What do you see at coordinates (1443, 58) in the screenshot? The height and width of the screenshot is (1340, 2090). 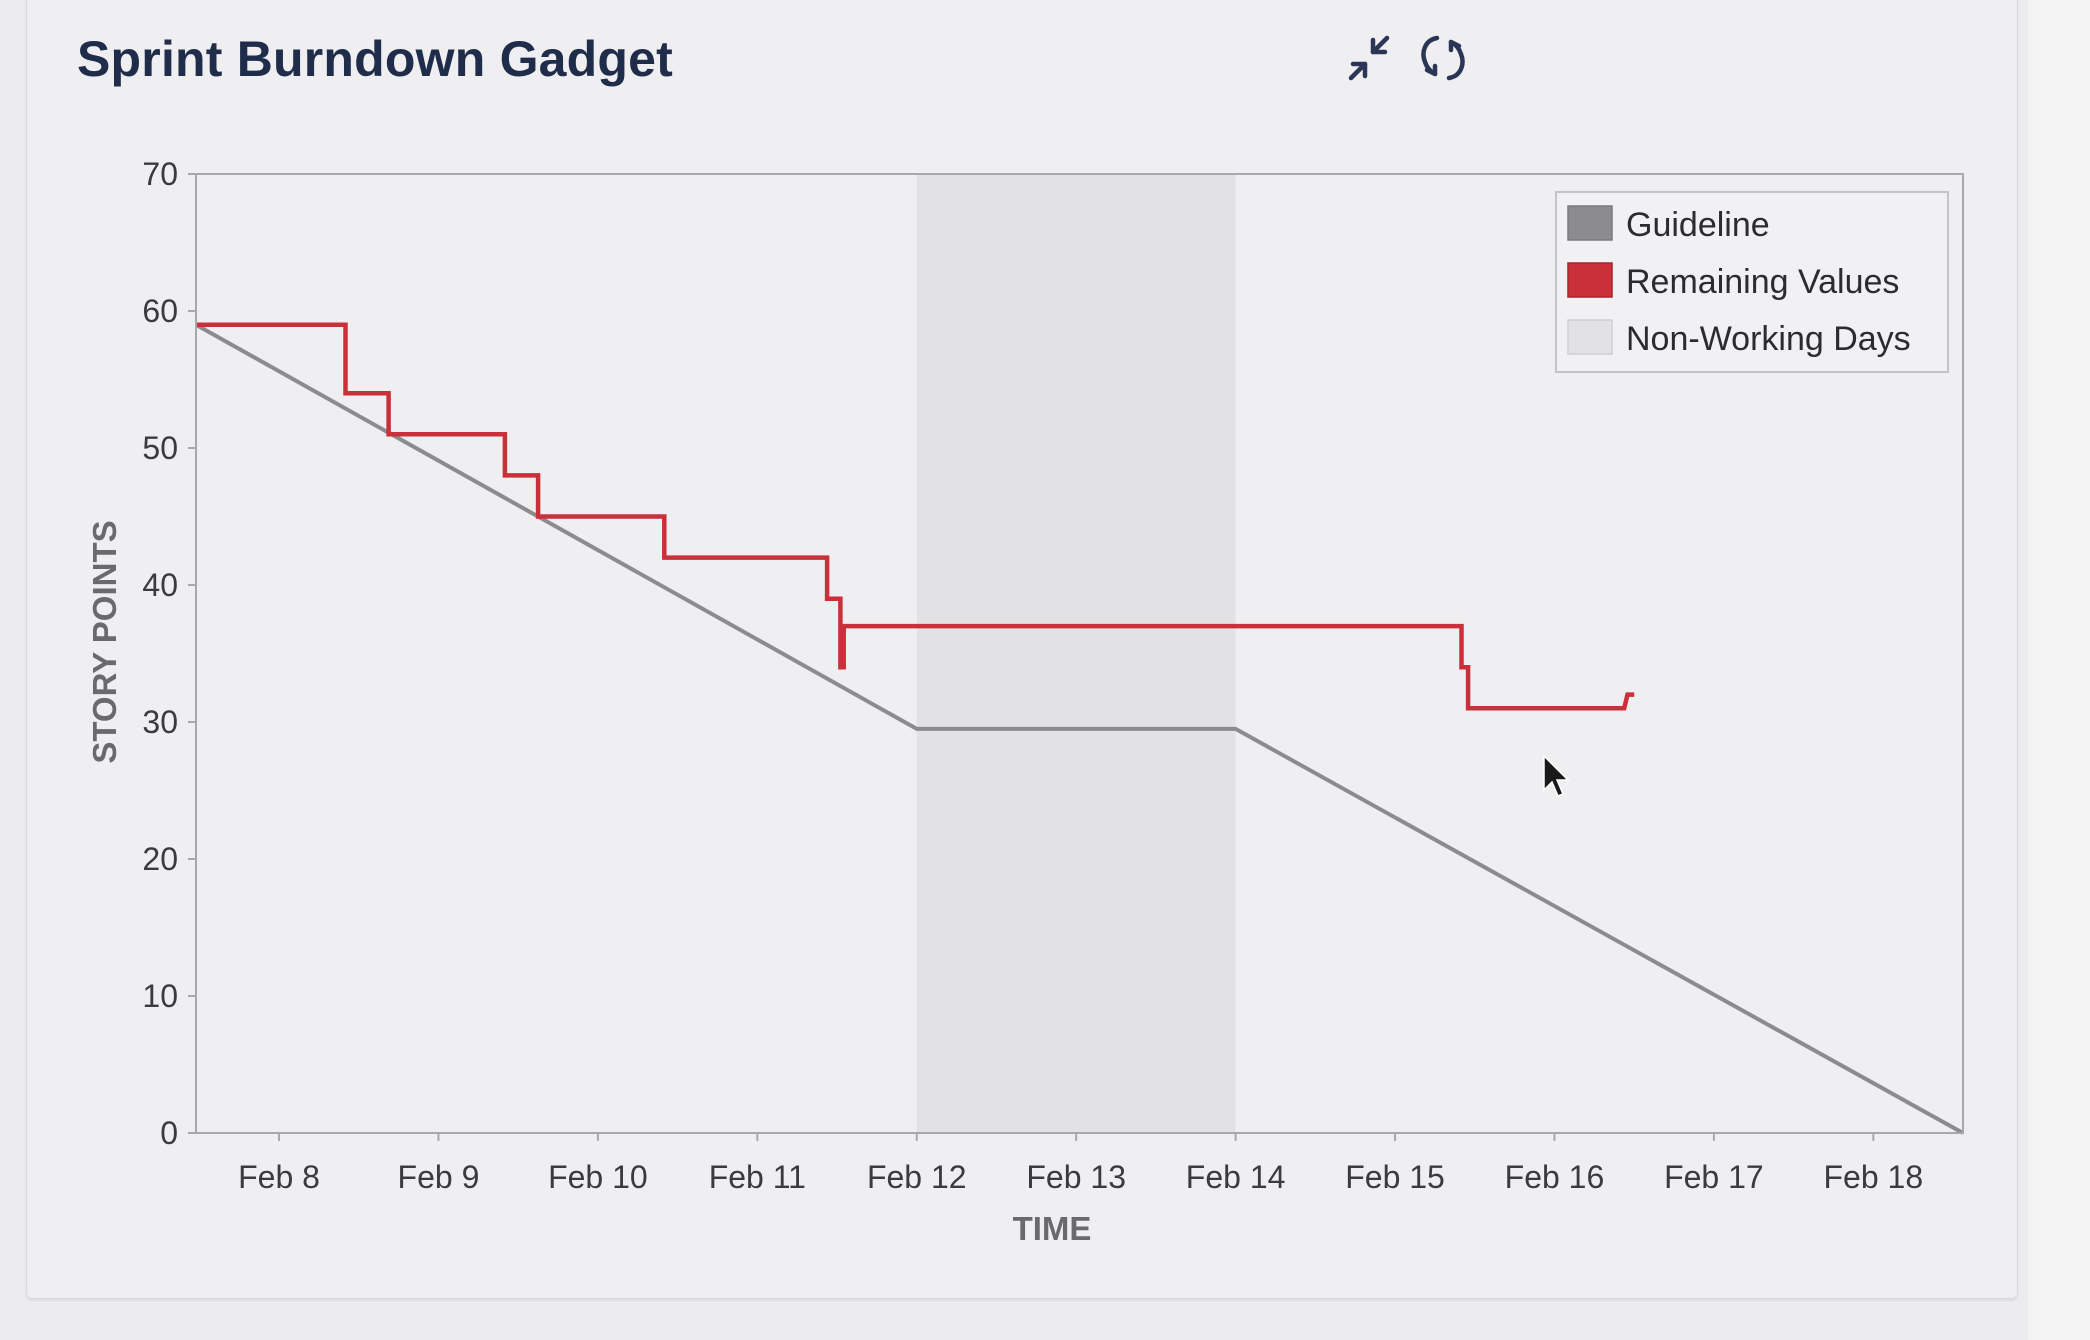 I see `refresh-icon` at bounding box center [1443, 58].